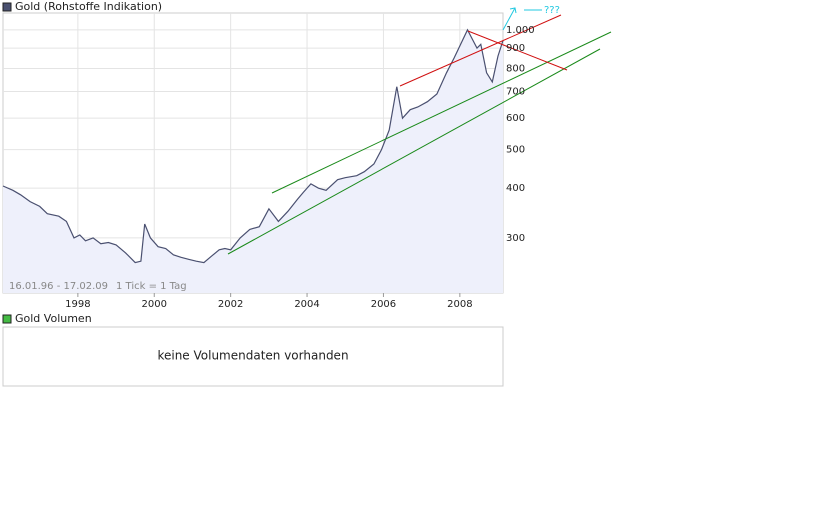  I want to click on volume-frame, so click(253, 356).